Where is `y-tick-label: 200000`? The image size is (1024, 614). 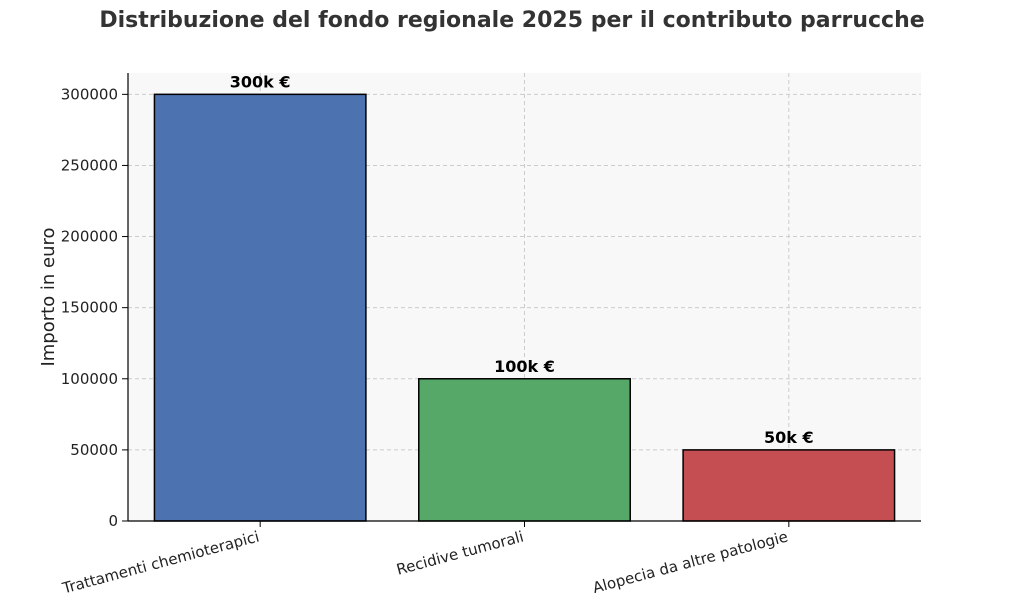 y-tick-label: 200000 is located at coordinates (89, 237).